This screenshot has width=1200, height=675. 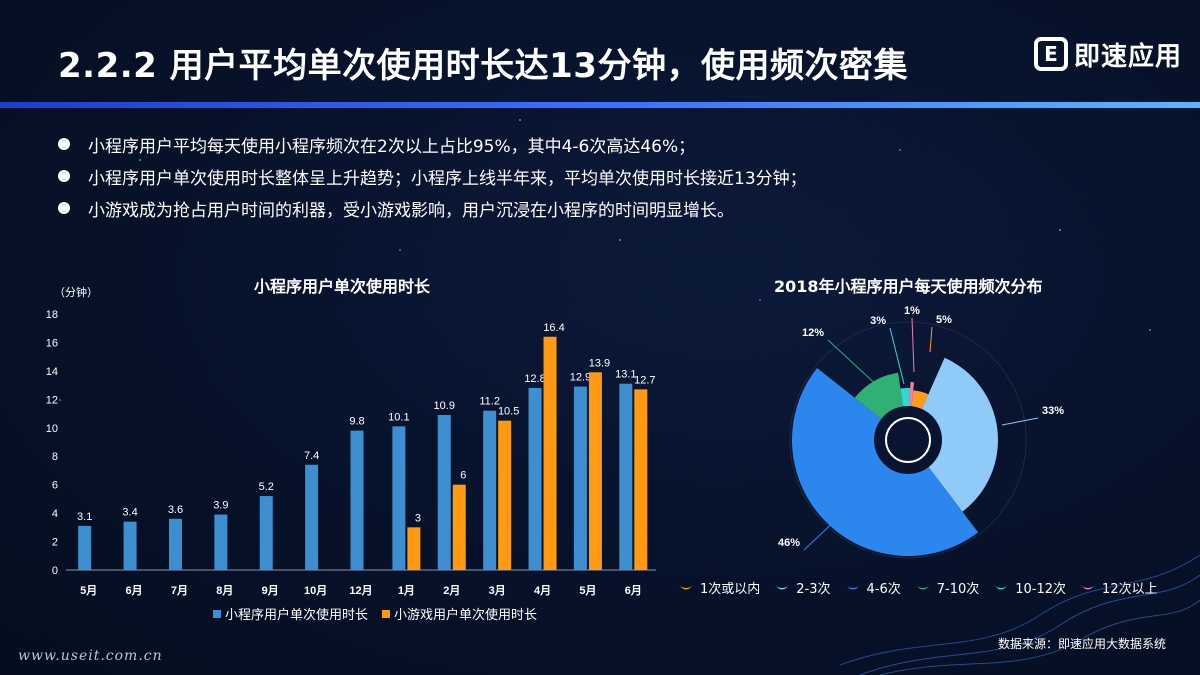 What do you see at coordinates (217, 613) in the screenshot?
I see `legend-swatch-blue` at bounding box center [217, 613].